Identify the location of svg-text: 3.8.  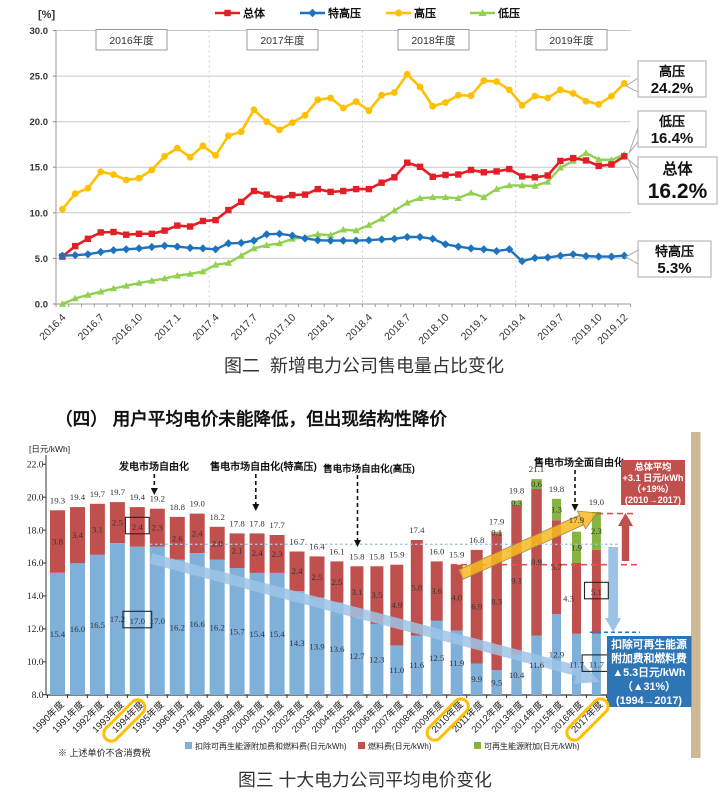
(58, 542).